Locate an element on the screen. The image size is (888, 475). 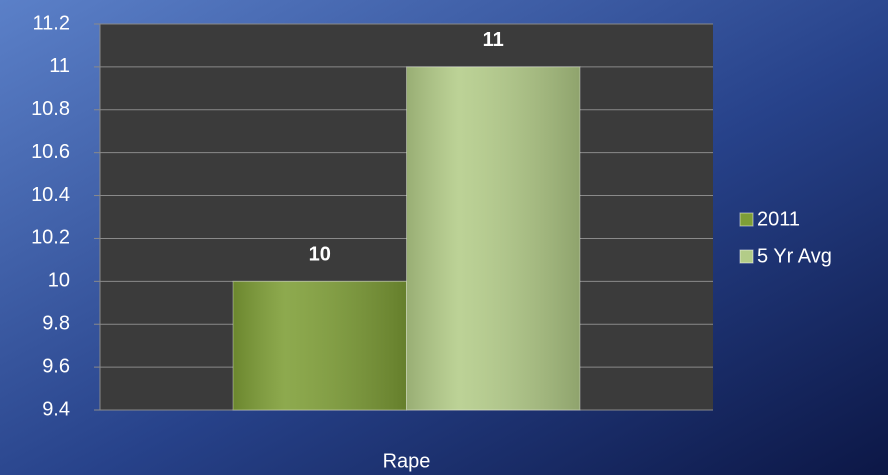
y-tick-label: 10.6 is located at coordinates (50, 152).